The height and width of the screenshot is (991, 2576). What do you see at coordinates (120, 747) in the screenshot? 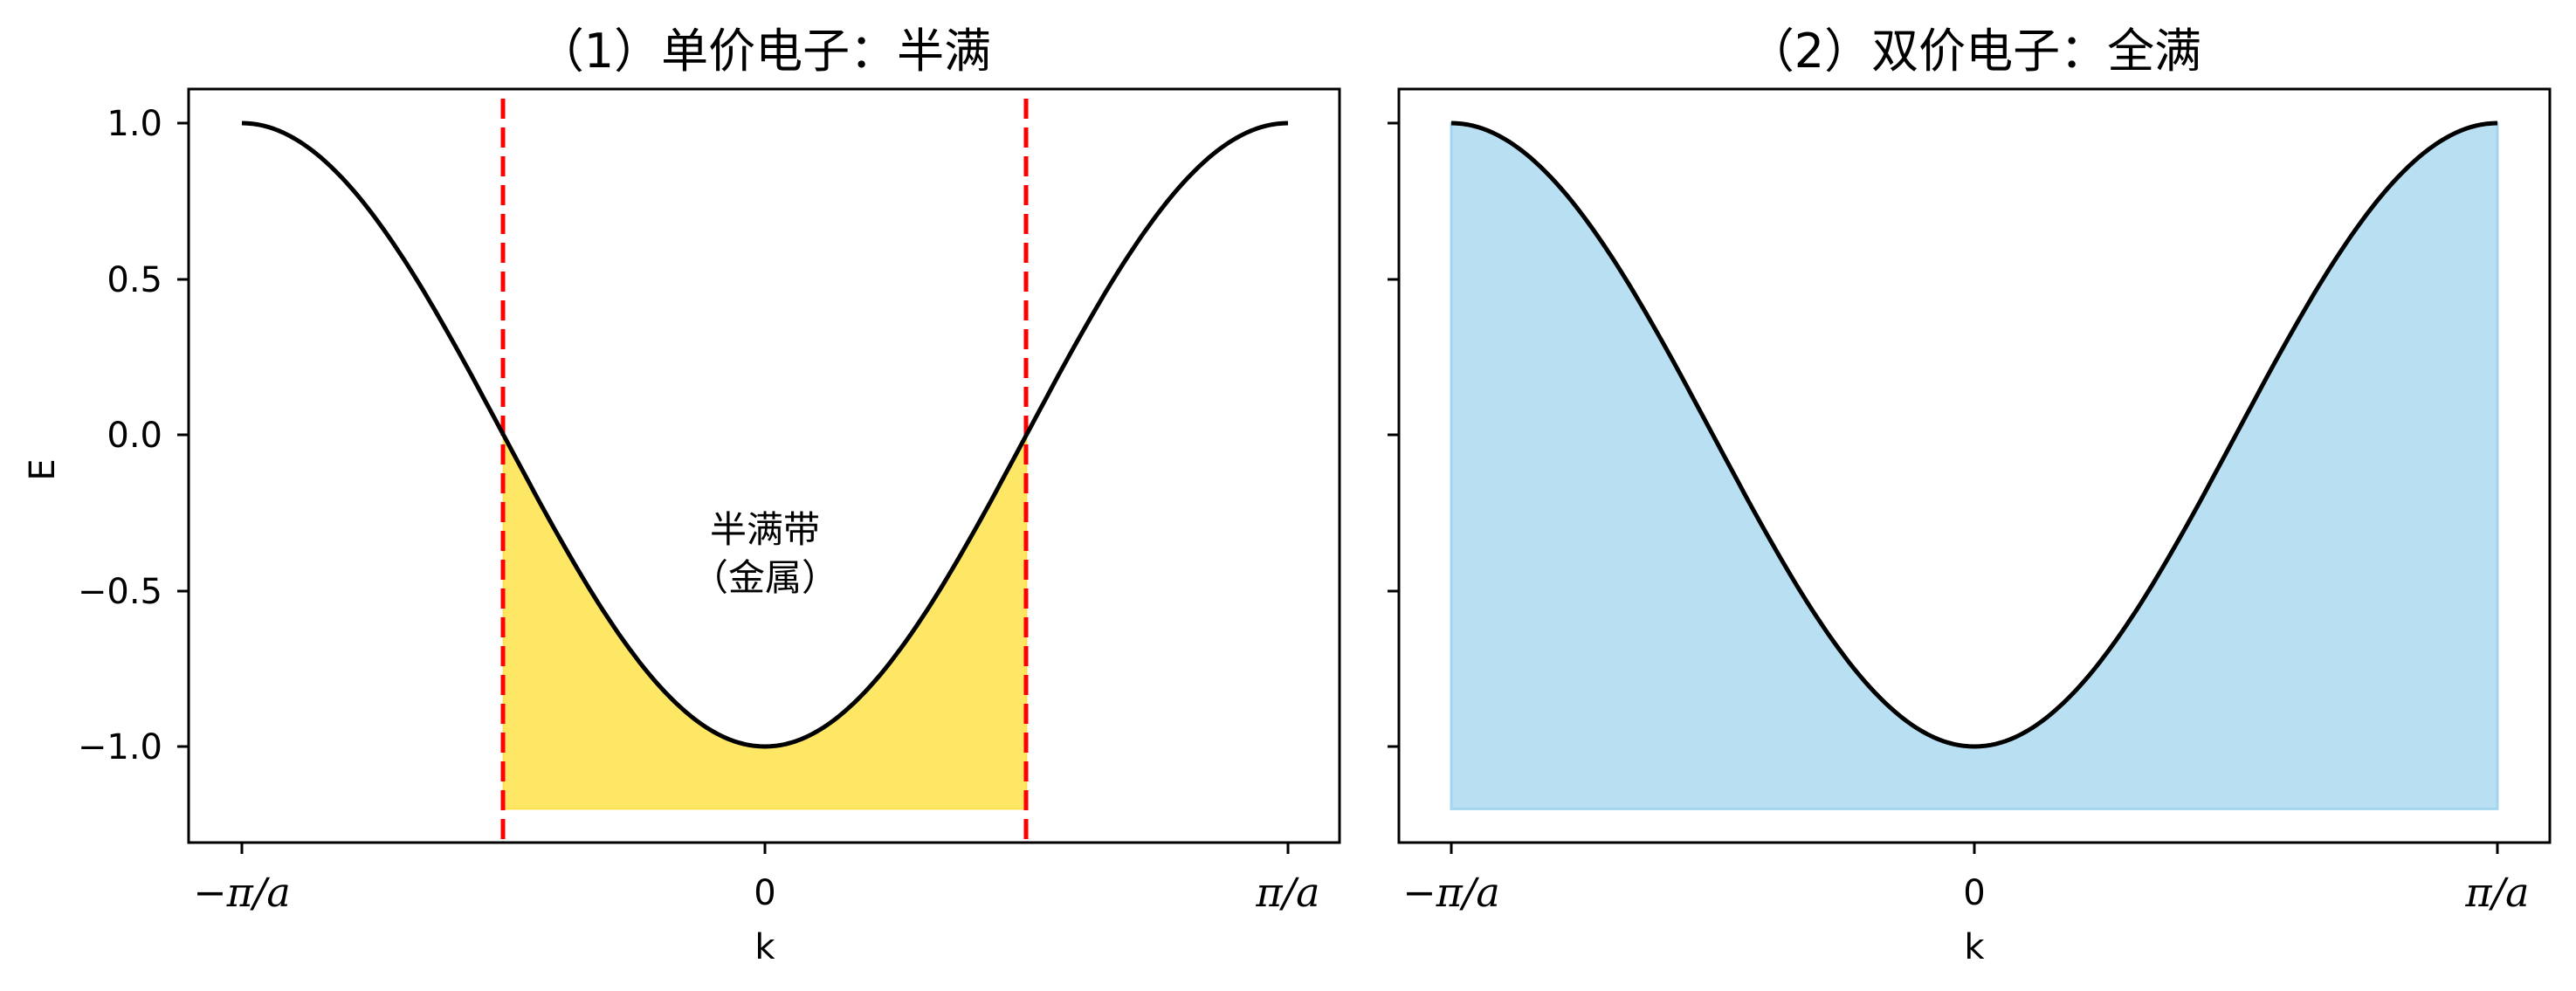
I see `y-tick-label: −1.0` at bounding box center [120, 747].